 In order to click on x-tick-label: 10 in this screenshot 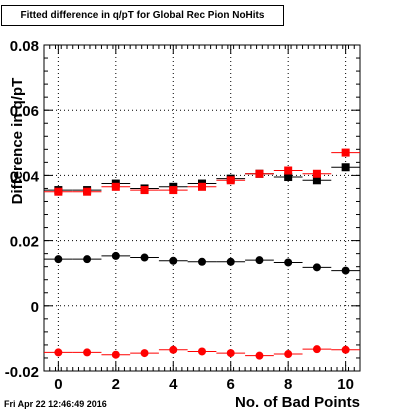, I will do `click(345, 384)`.